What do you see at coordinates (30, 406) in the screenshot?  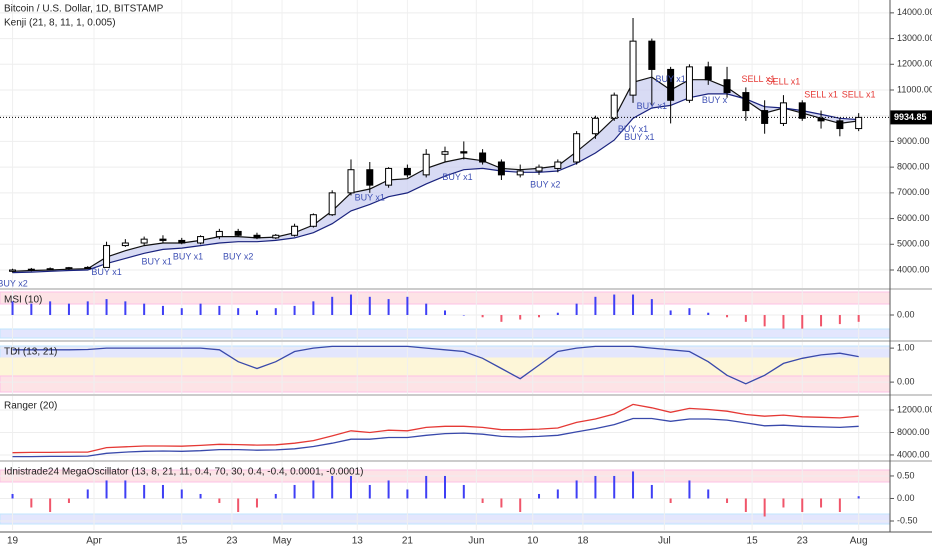 I see `panel-title: Ranger (20)` at bounding box center [30, 406].